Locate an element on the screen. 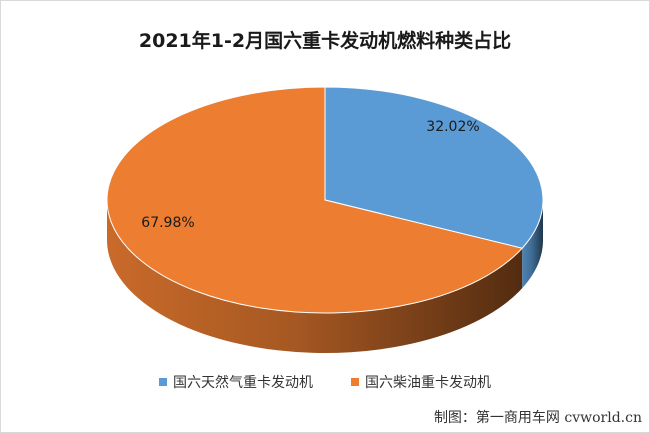 The height and width of the screenshot is (433, 650). chart-title: 2021年1-2月国六重卡发动机燃料种类占比 is located at coordinates (325, 41).